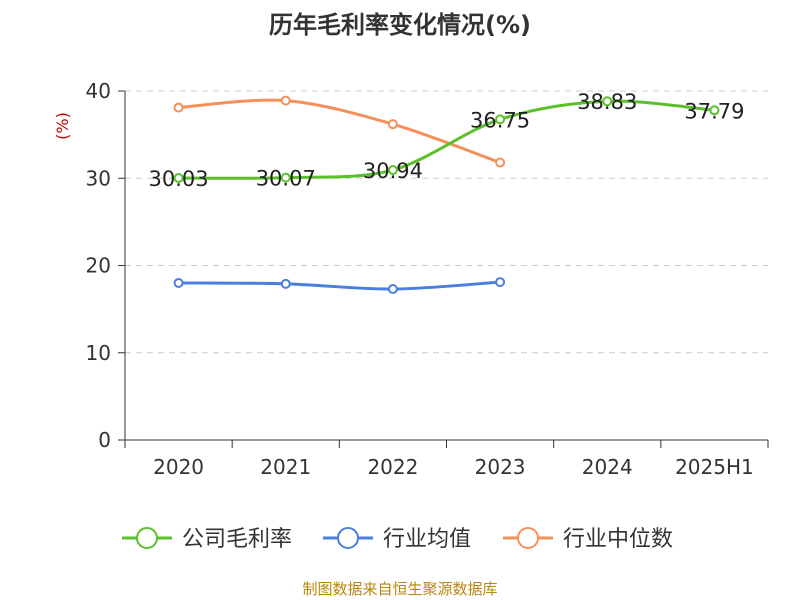  Describe the element at coordinates (400, 25) in the screenshot. I see `chart-title: 历年毛利率变化情况(%)` at that location.